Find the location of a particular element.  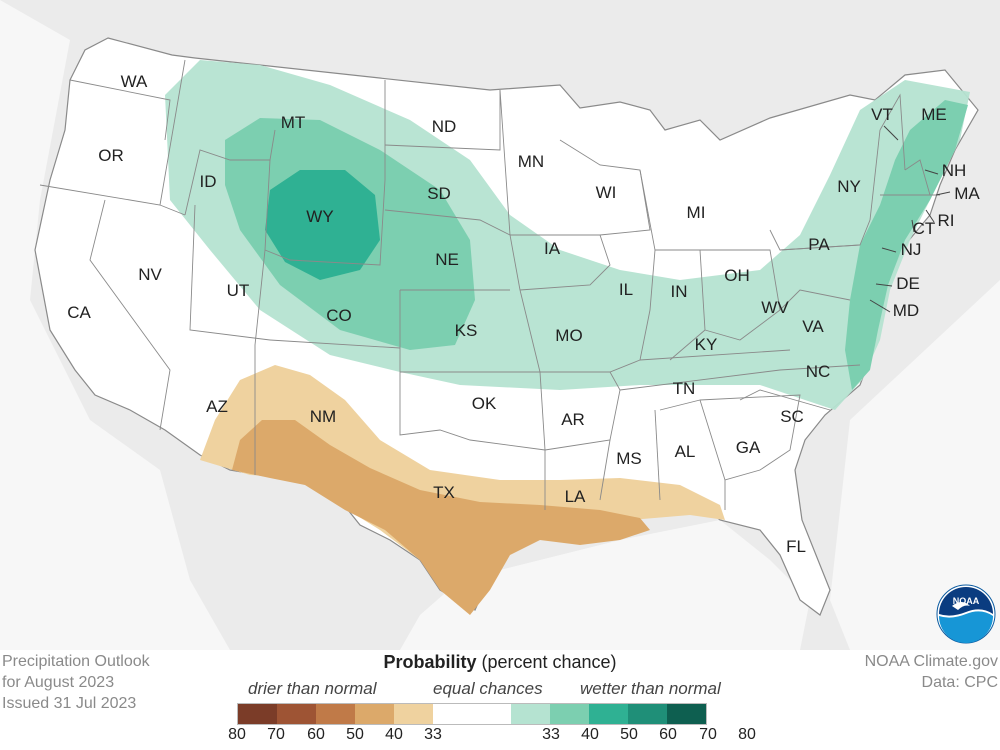

state-label-nc: NC is located at coordinates (818, 371).